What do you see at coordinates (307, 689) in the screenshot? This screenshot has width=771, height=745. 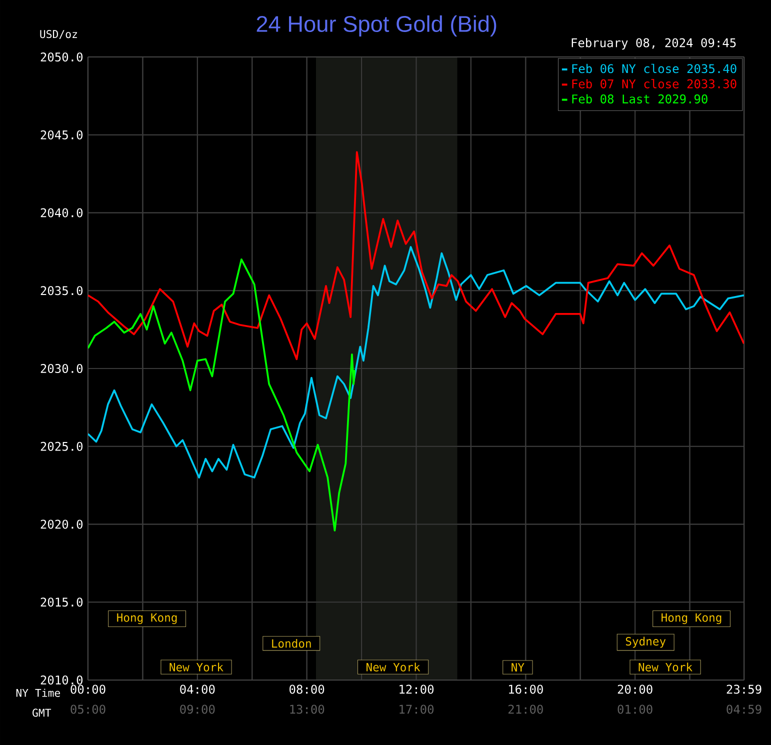 I see `x-tick-label: 08:00` at bounding box center [307, 689].